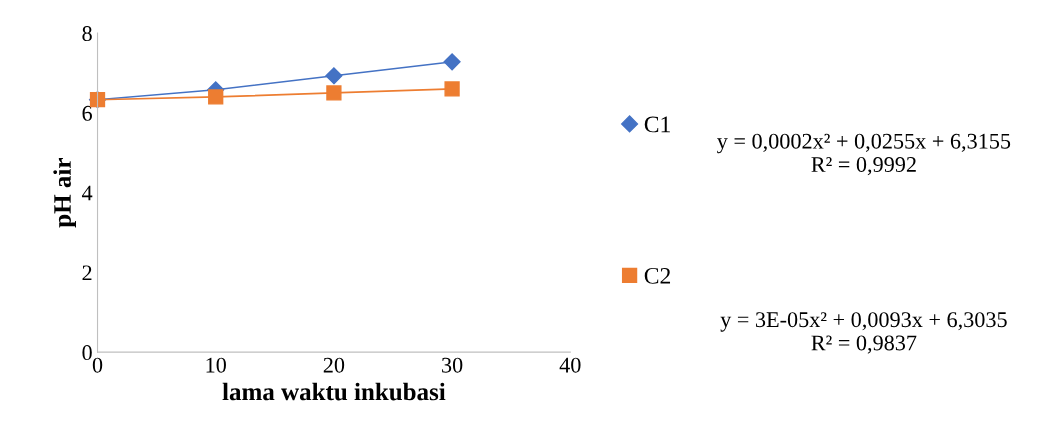 The width and height of the screenshot is (1060, 430). I want to click on y-tick-label: 8, so click(87, 34).